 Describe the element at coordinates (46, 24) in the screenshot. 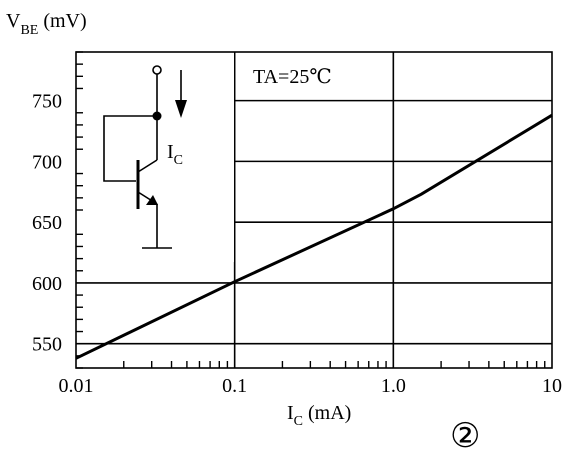

I see `y-axis-label: VBE (mV)` at that location.